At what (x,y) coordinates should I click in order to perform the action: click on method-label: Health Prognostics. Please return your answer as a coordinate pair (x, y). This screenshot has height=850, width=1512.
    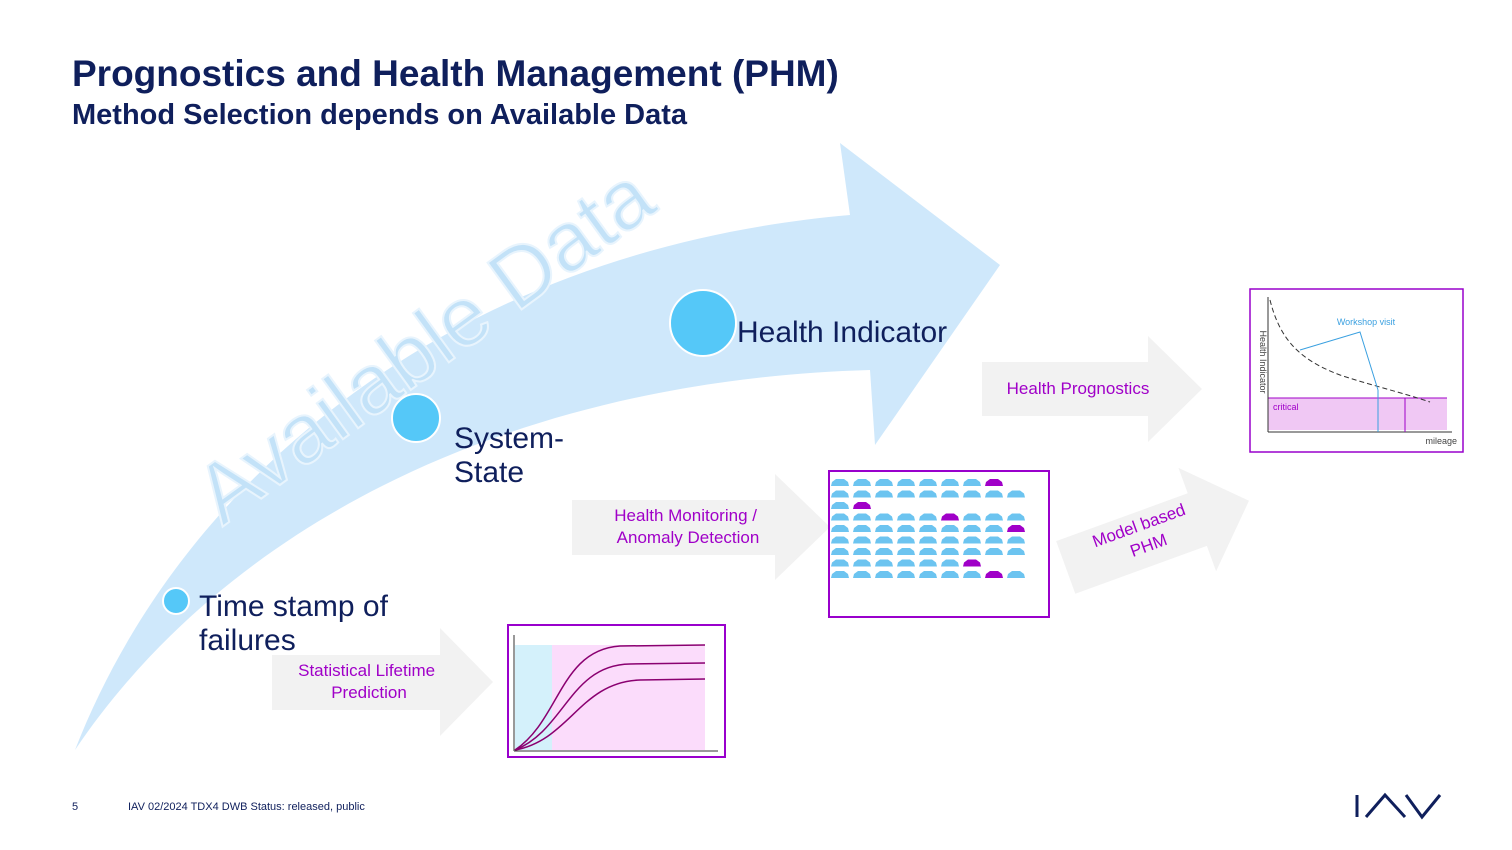
    Looking at the image, I should click on (1078, 388).